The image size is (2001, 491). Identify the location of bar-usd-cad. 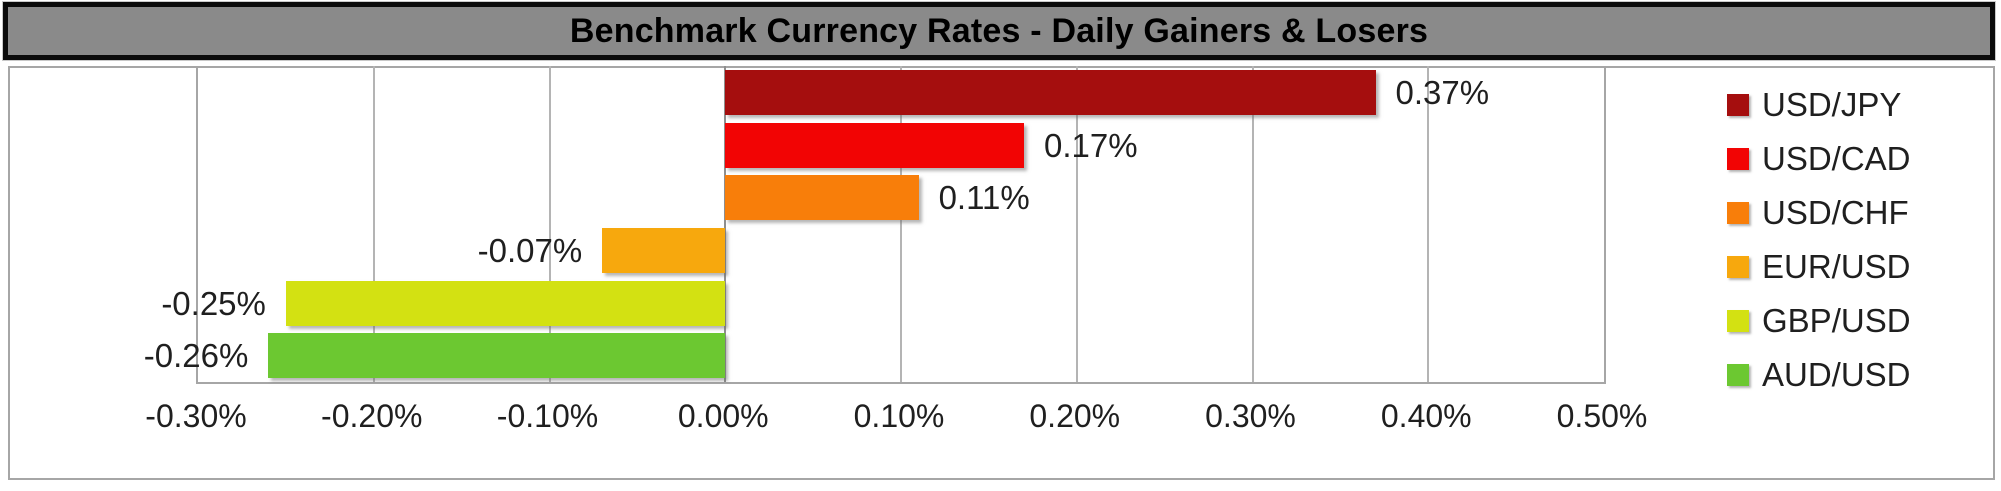
(875, 145).